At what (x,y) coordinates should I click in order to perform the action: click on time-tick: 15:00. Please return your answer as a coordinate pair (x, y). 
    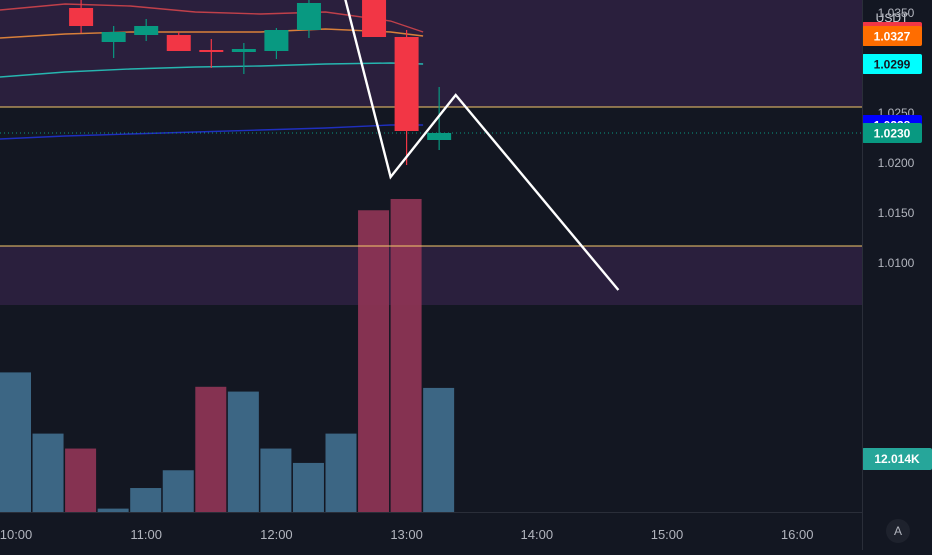
    Looking at the image, I should click on (667, 534).